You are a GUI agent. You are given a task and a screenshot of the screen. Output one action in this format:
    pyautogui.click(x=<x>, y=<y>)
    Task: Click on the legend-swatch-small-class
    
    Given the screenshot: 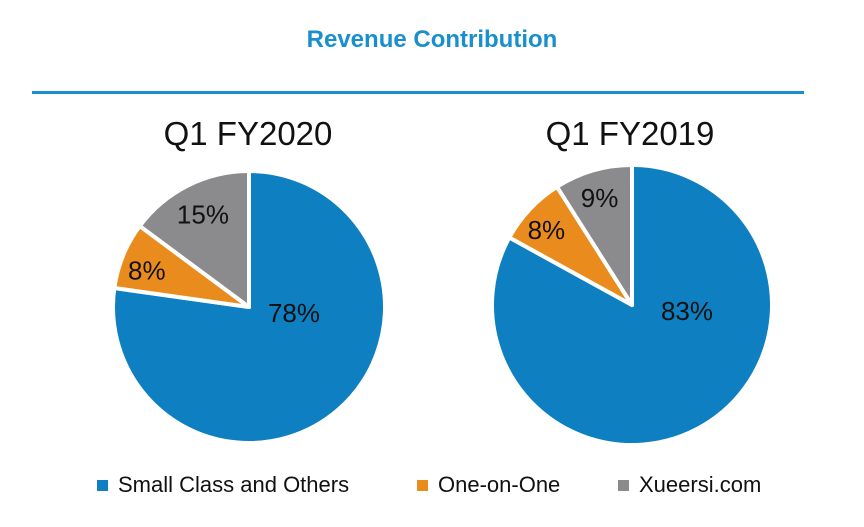 What is the action you would take?
    pyautogui.click(x=102, y=485)
    